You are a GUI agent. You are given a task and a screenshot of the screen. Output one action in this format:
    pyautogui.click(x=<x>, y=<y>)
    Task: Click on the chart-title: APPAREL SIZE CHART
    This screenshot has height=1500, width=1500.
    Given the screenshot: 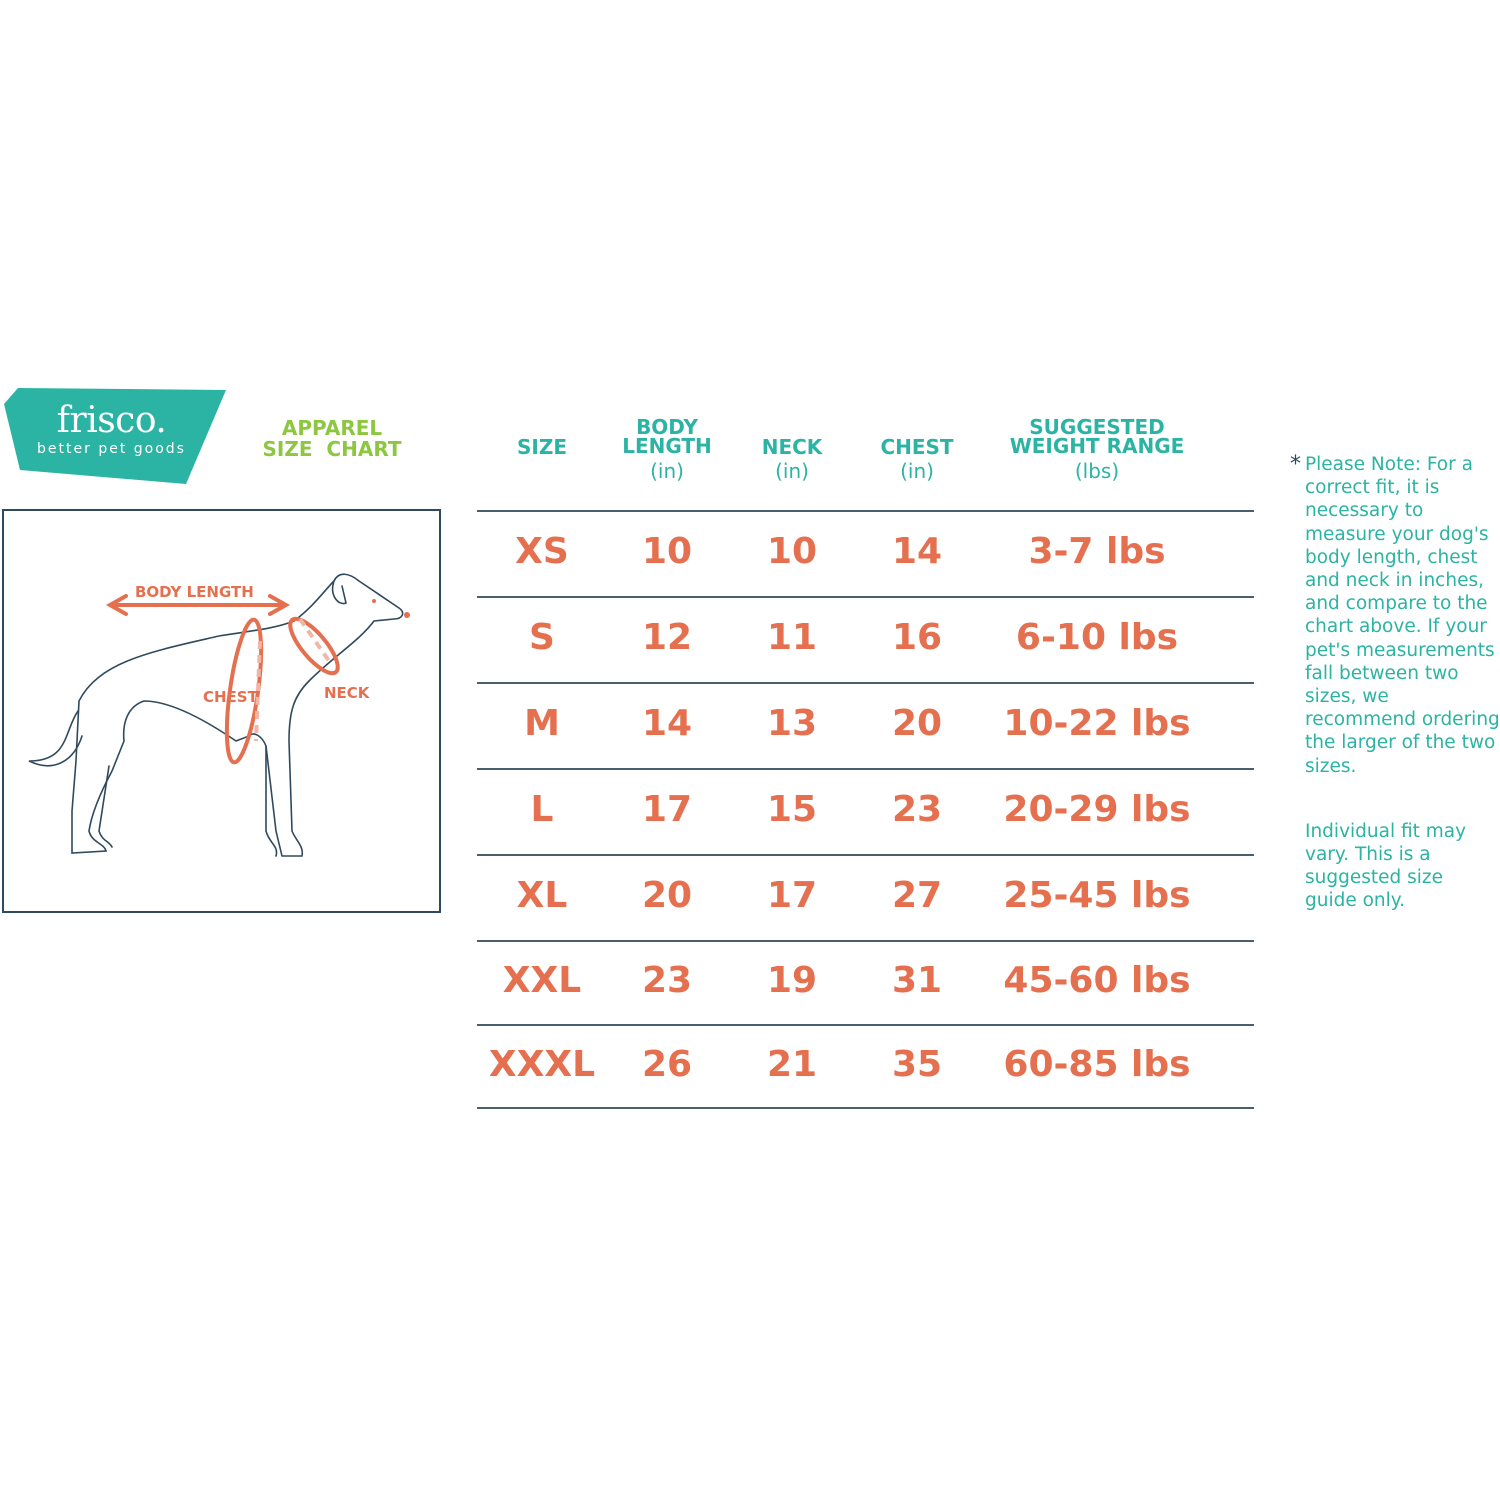 What is the action you would take?
    pyautogui.click(x=332, y=439)
    